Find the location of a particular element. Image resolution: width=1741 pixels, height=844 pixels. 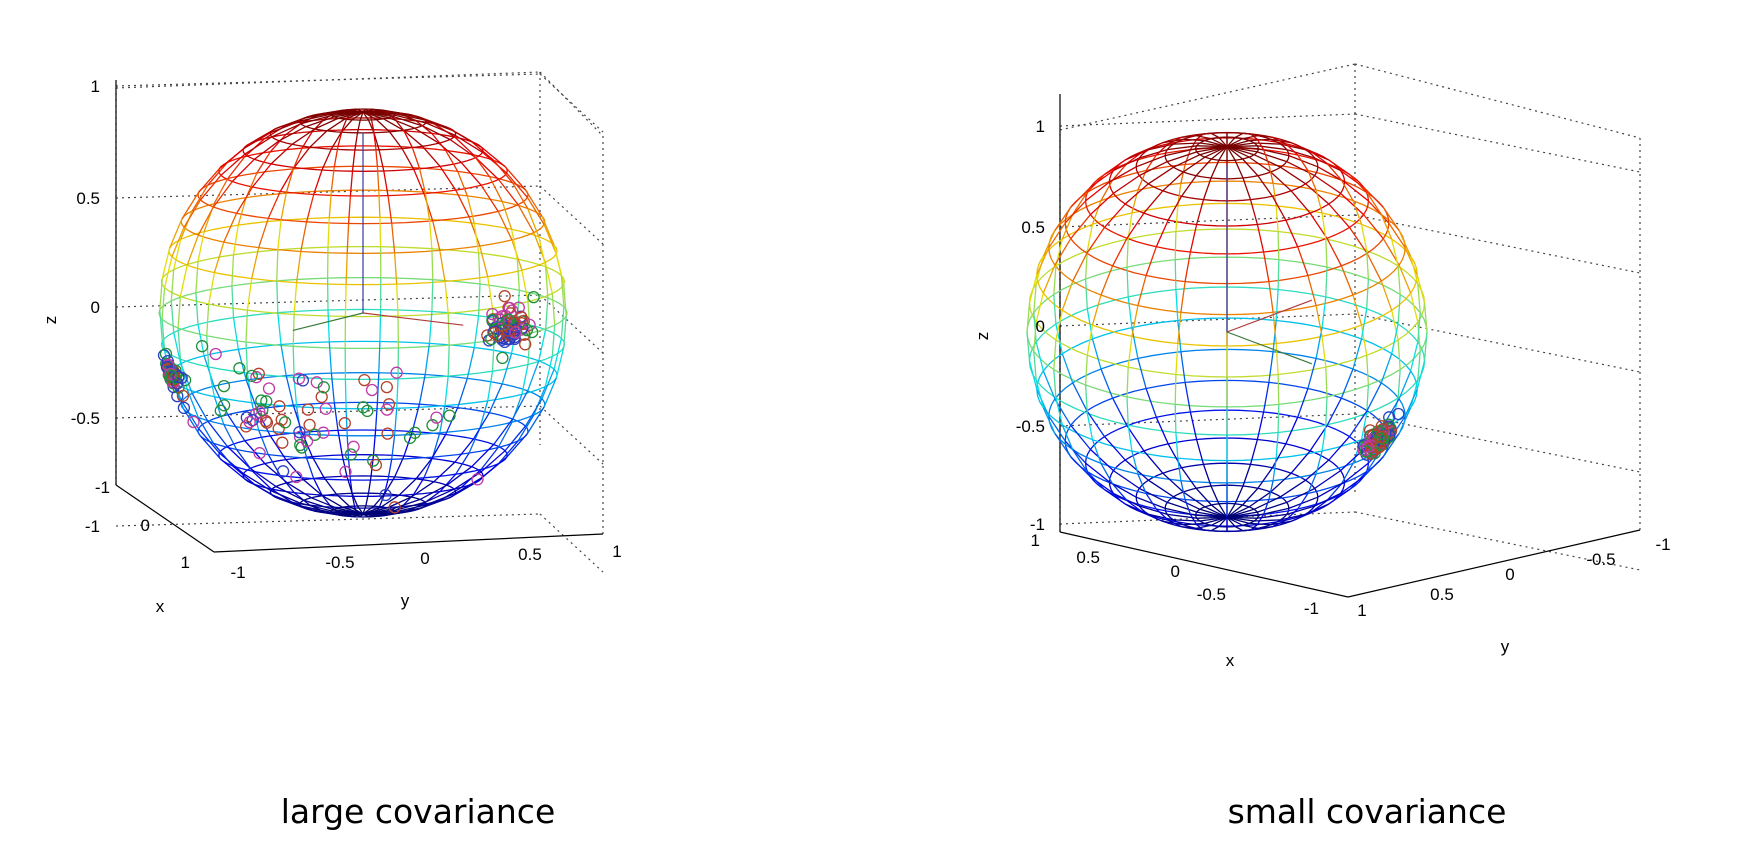

y-tick-label: -0.5 is located at coordinates (339, 562).